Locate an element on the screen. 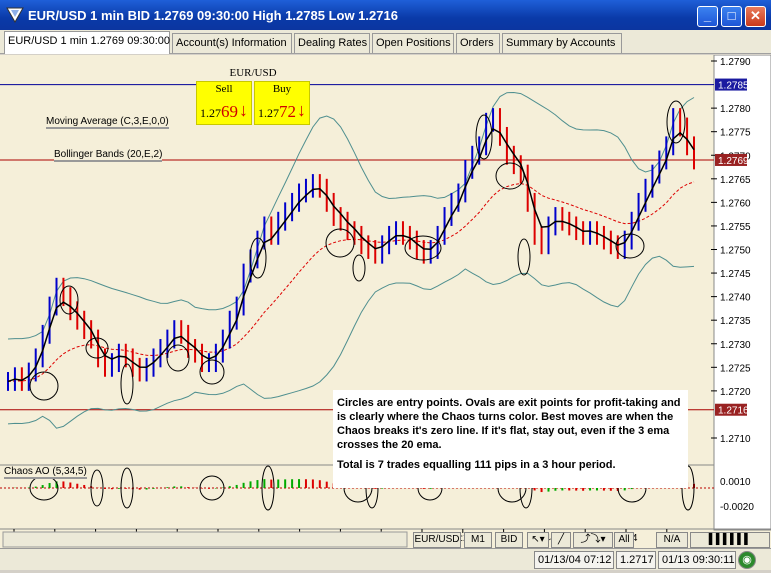 This screenshot has height=573, width=771. app-logo-icon is located at coordinates (15, 15).